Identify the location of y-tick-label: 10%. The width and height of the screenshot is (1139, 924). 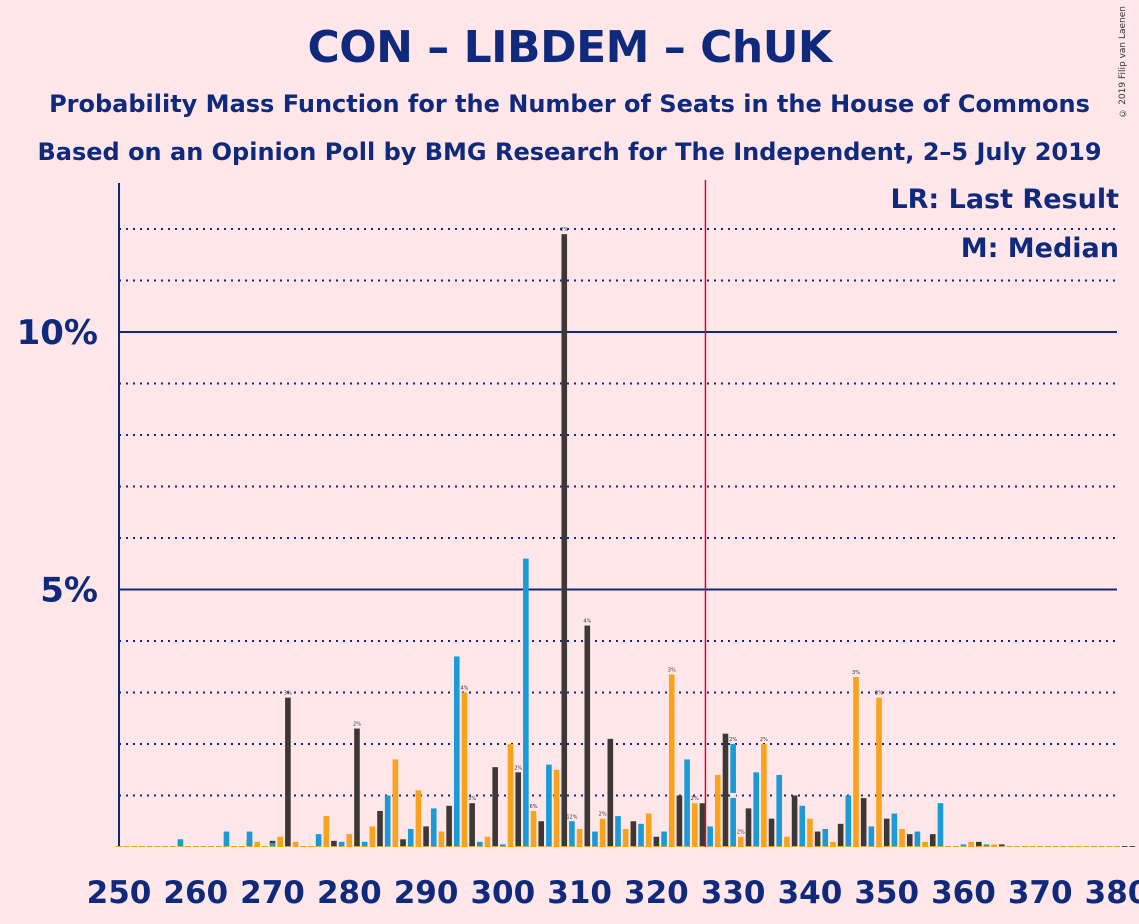
(57, 333).